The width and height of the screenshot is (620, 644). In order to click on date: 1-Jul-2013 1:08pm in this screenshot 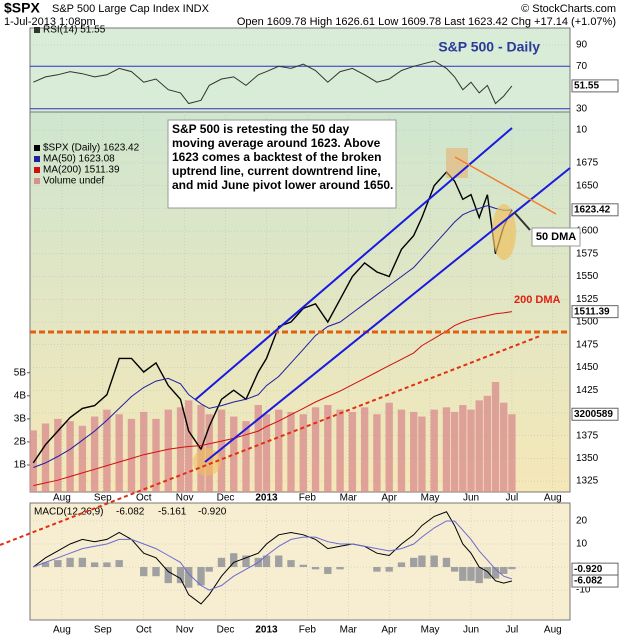, I will do `click(50, 22)`.